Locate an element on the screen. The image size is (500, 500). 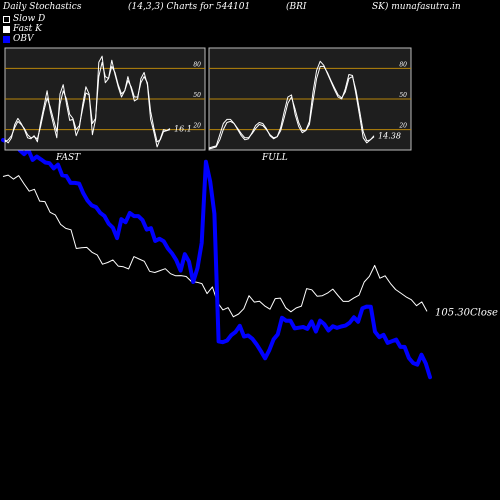
legend-label-fast-k: Fast K is located at coordinates (27, 29).